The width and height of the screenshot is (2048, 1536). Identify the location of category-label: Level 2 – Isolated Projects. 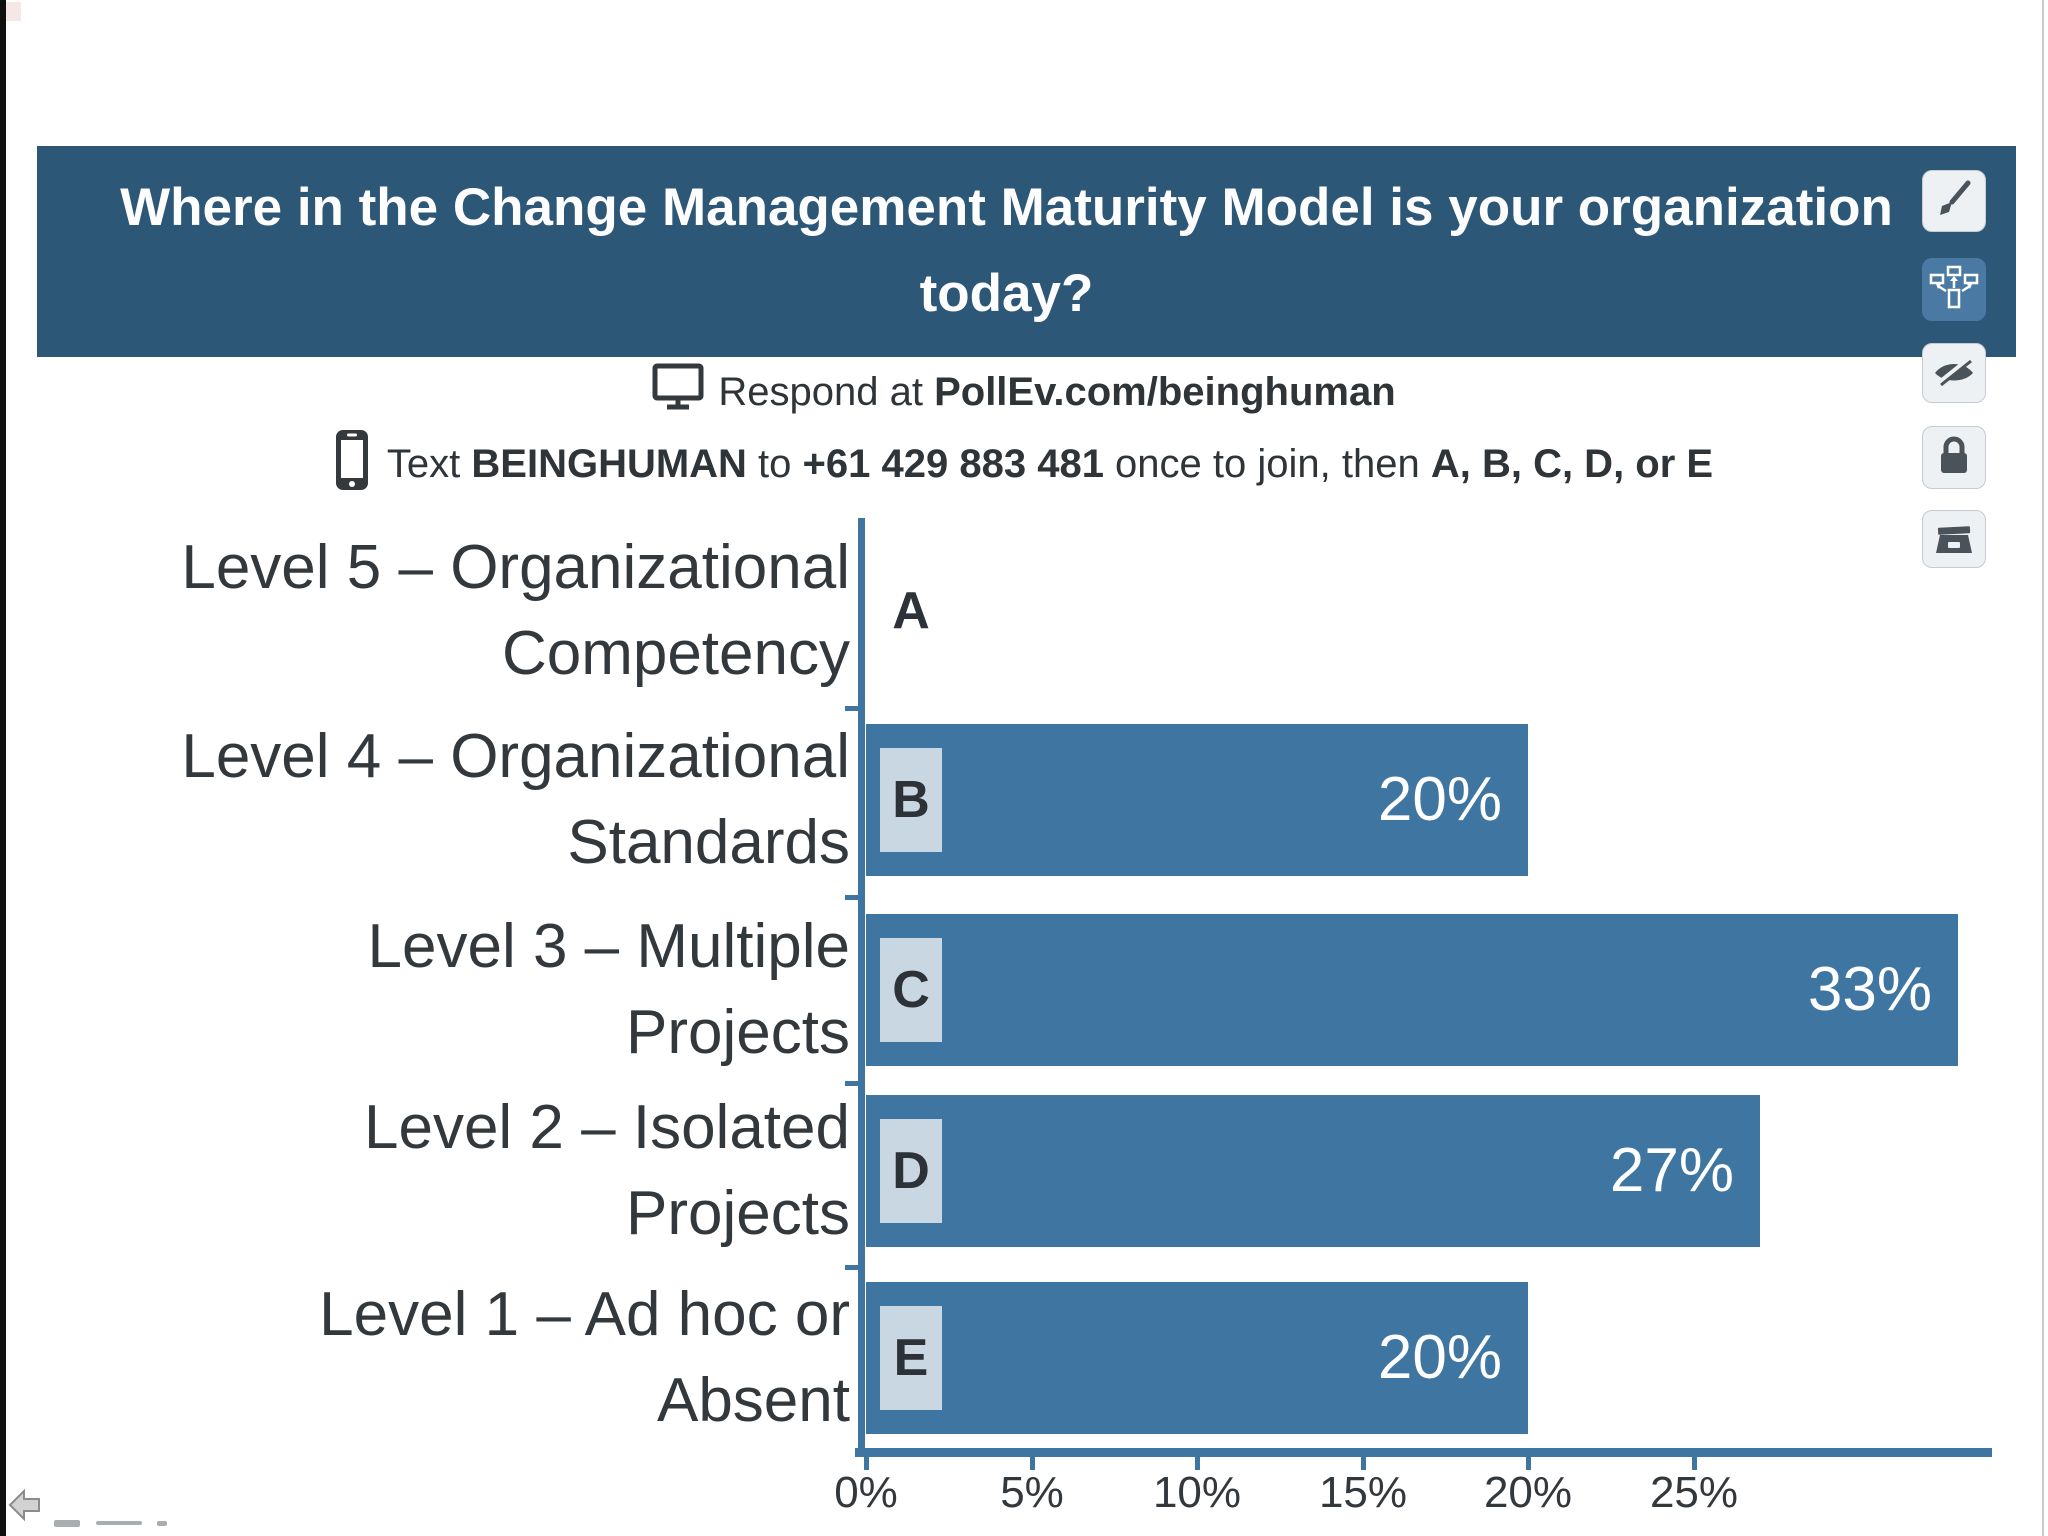
(606, 1170).